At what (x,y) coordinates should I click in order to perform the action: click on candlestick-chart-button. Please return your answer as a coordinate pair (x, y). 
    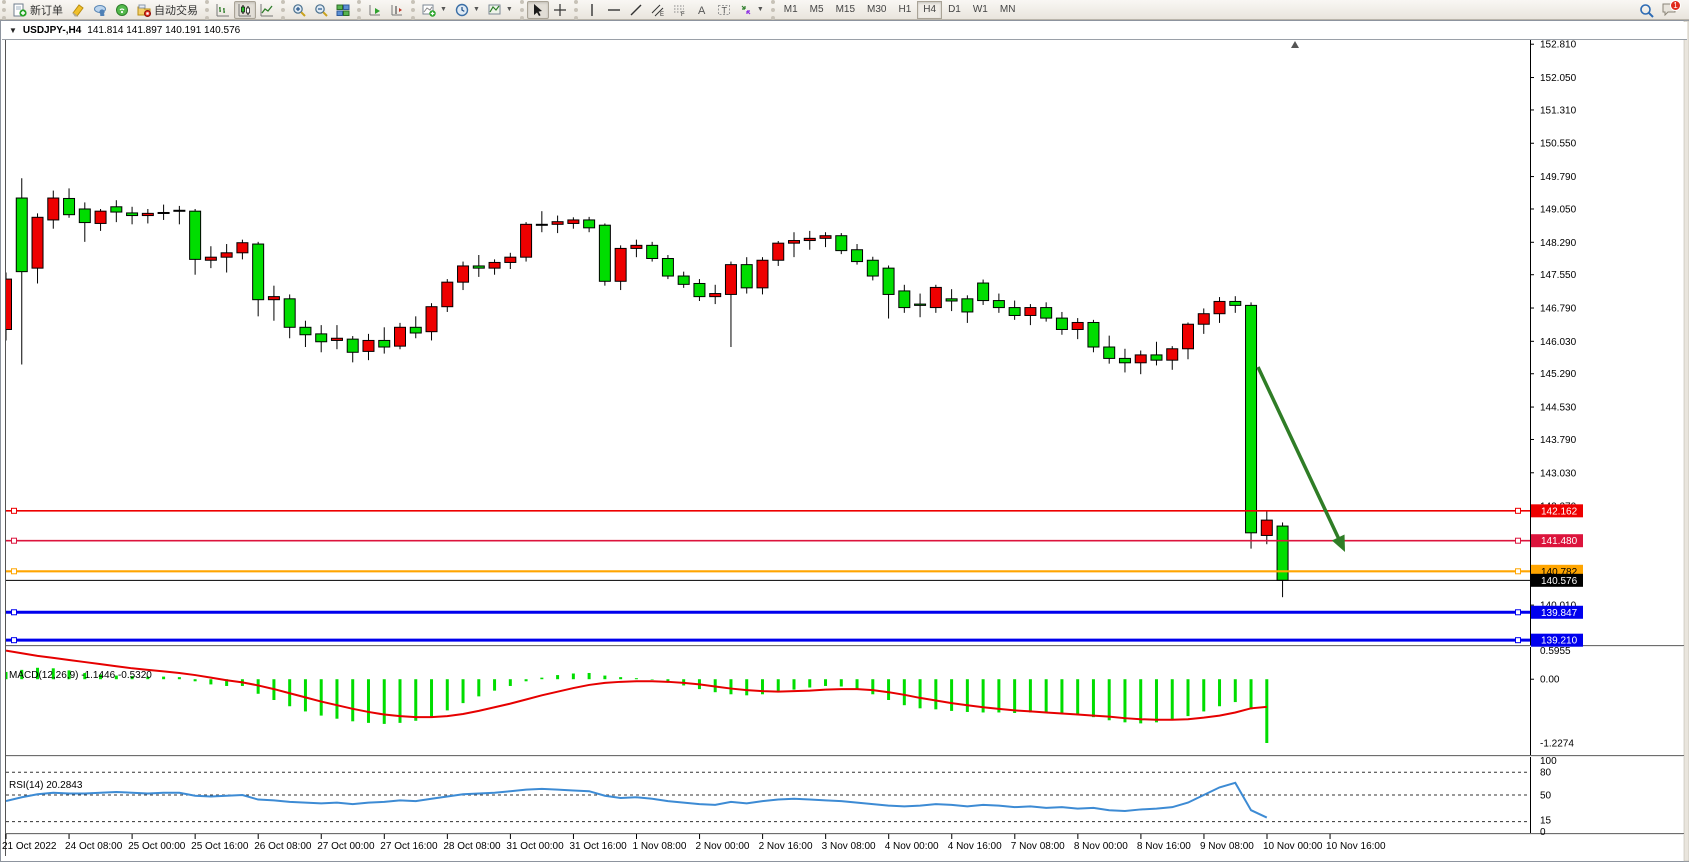
    Looking at the image, I should click on (245, 9).